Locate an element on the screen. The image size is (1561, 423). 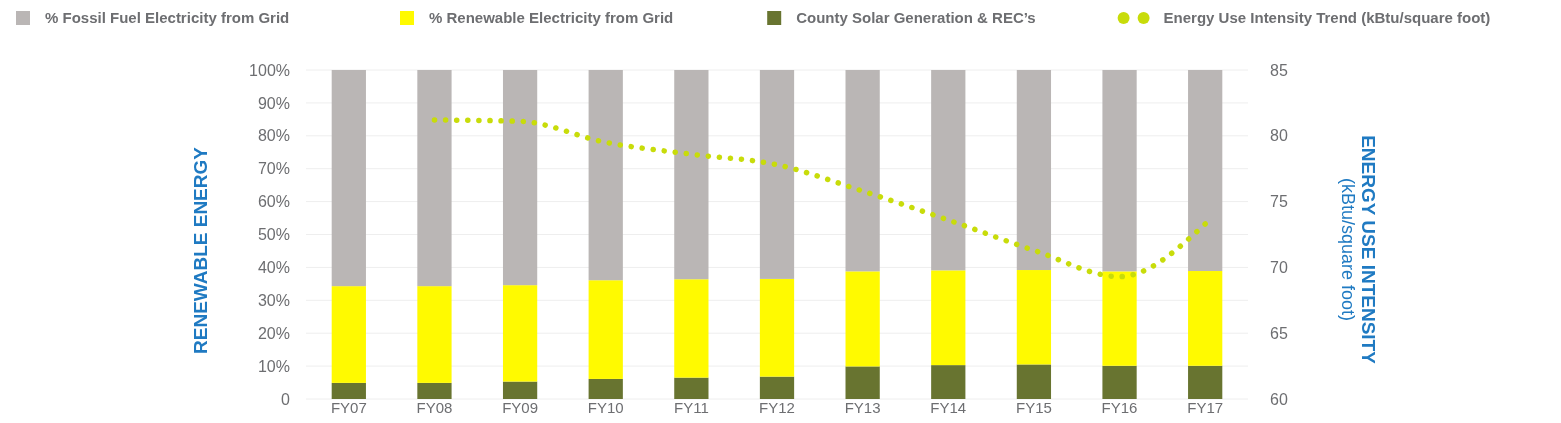
y-tick-label: 60% is located at coordinates (273, 202).